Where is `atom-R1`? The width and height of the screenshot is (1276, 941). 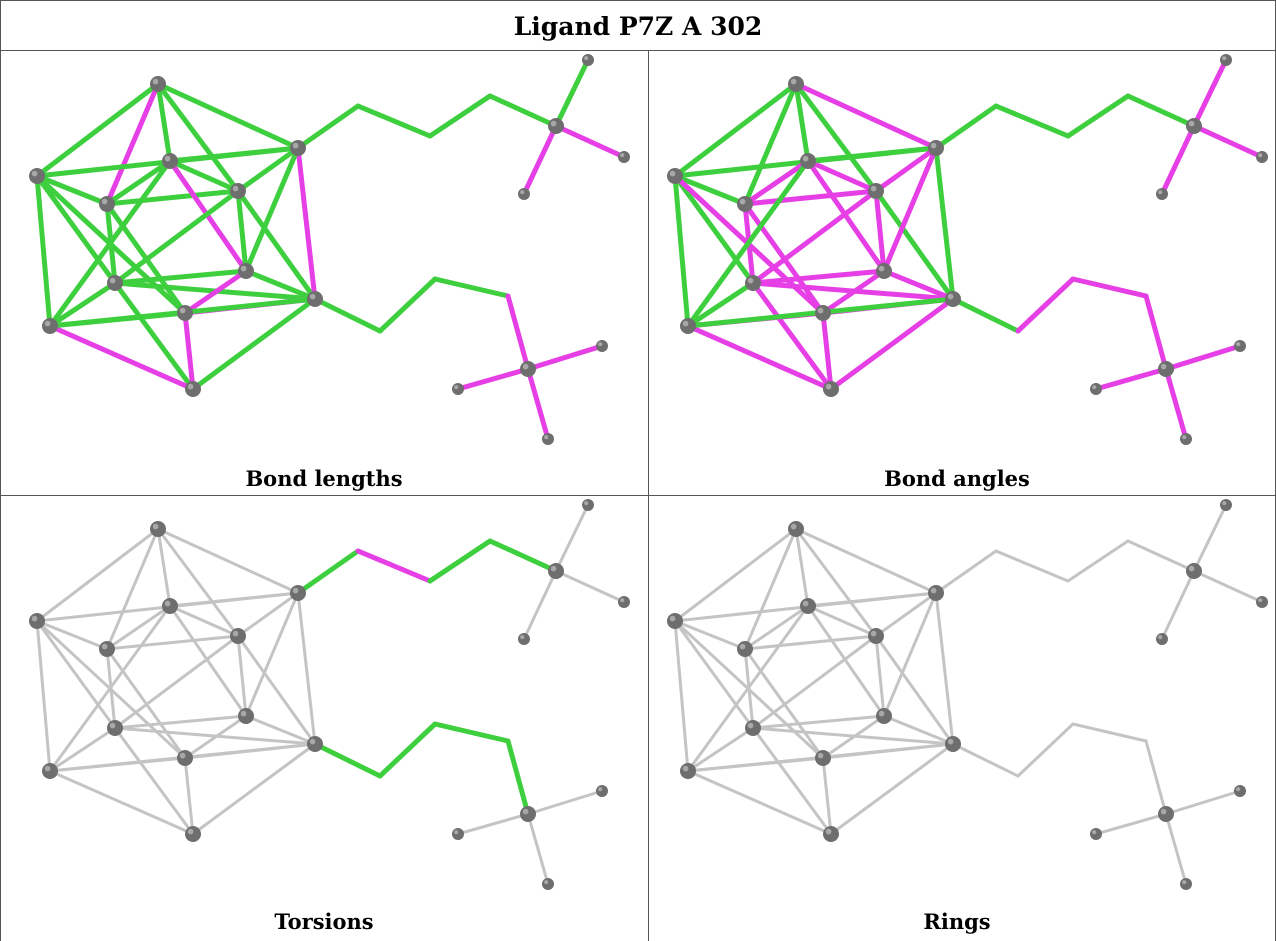 atom-R1 is located at coordinates (936, 148).